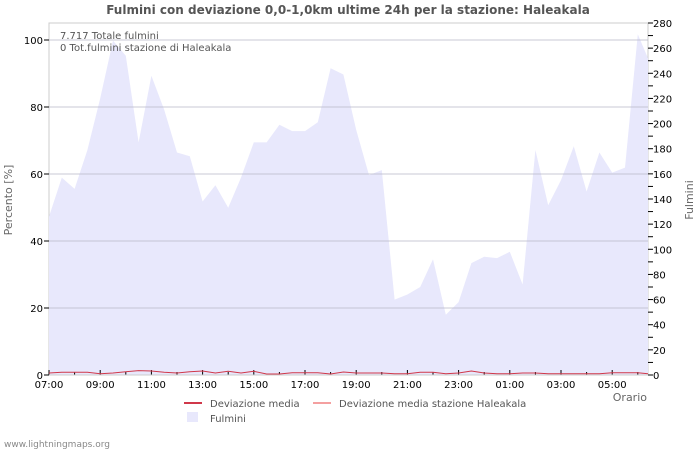 This screenshot has width=700, height=450. Describe the element at coordinates (100, 385) in the screenshot. I see `x-tick-label: 09:00` at that location.